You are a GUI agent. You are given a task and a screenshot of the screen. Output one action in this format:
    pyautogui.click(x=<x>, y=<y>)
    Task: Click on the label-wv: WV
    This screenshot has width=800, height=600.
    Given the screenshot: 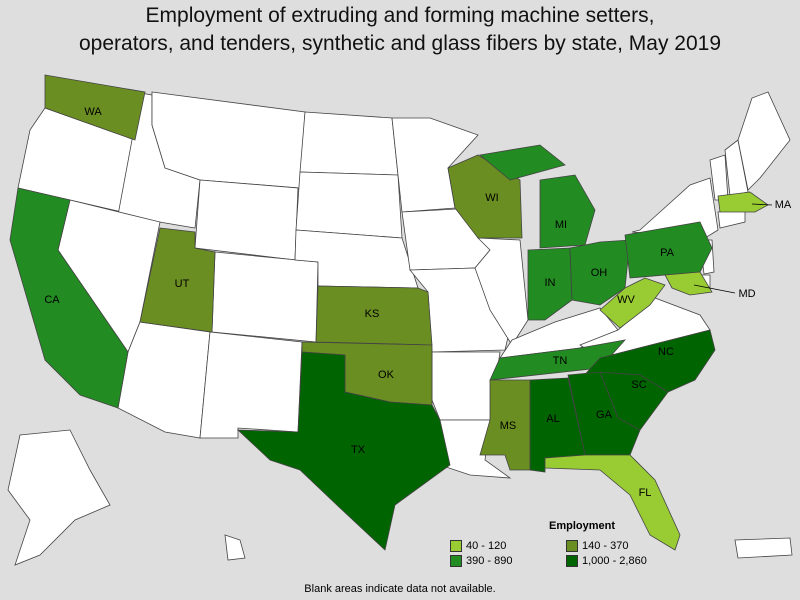 What is the action you would take?
    pyautogui.click(x=626, y=300)
    